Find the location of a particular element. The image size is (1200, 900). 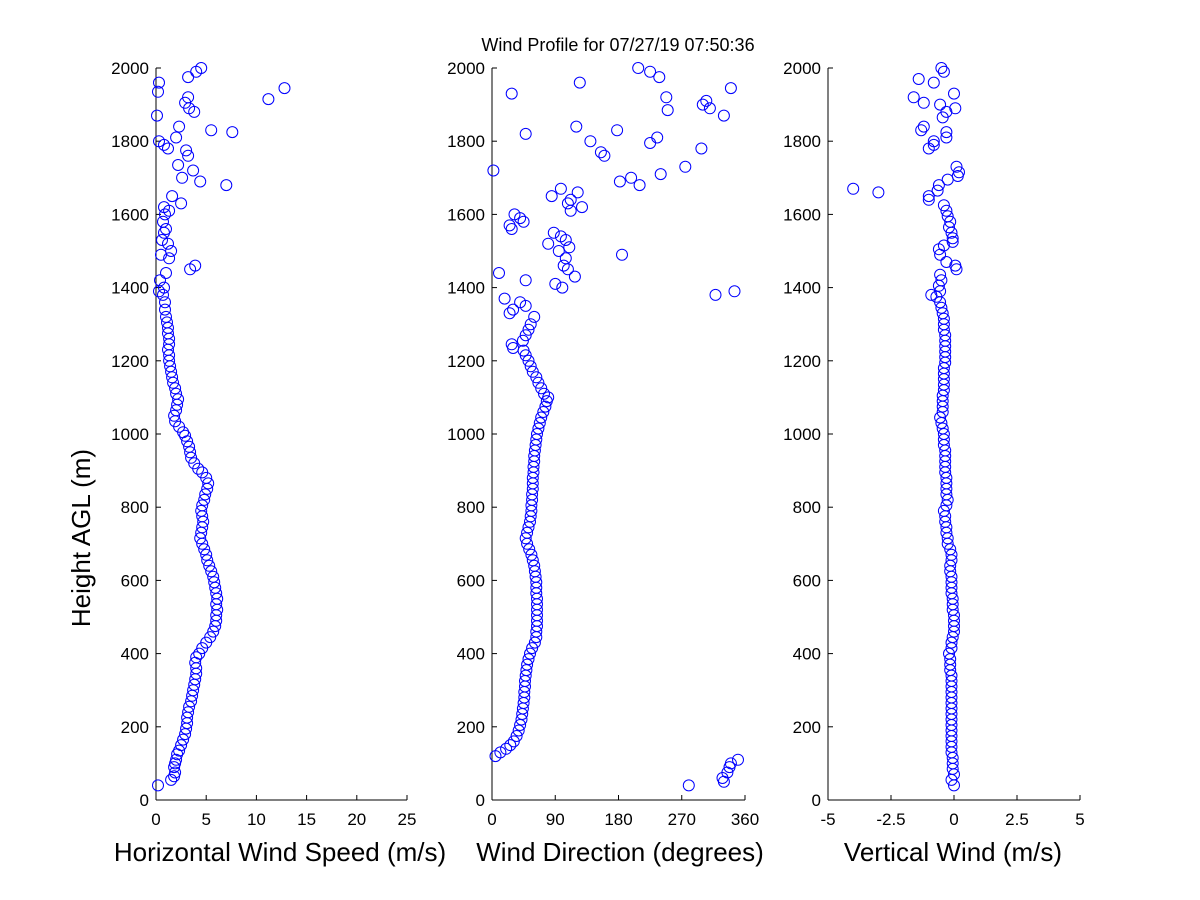

x-tick-label: 270 is located at coordinates (682, 819).